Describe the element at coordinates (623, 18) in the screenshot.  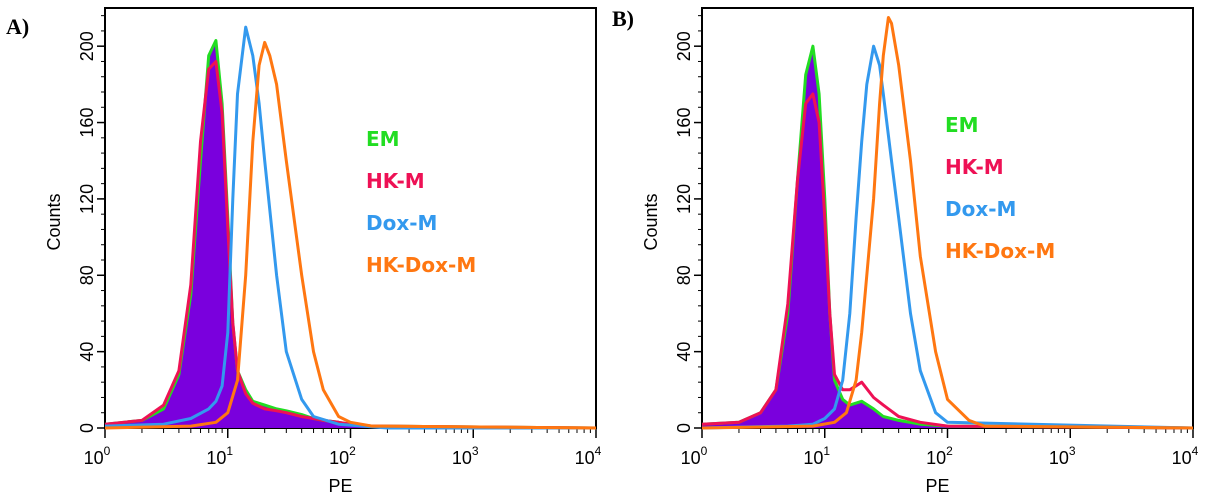
I see `panel-label: B)` at that location.